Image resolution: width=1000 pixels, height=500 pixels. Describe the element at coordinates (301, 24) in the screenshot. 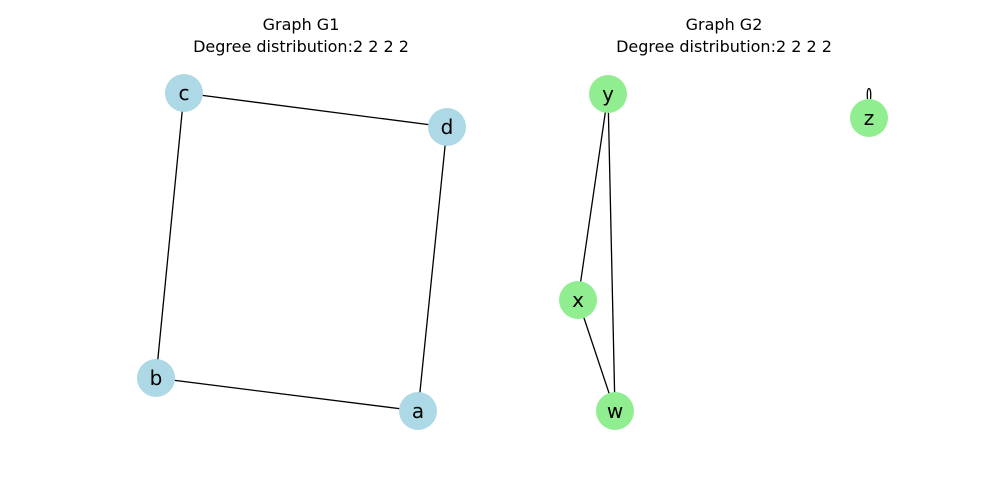

I see `graph-g1-title: Graph G1` at that location.